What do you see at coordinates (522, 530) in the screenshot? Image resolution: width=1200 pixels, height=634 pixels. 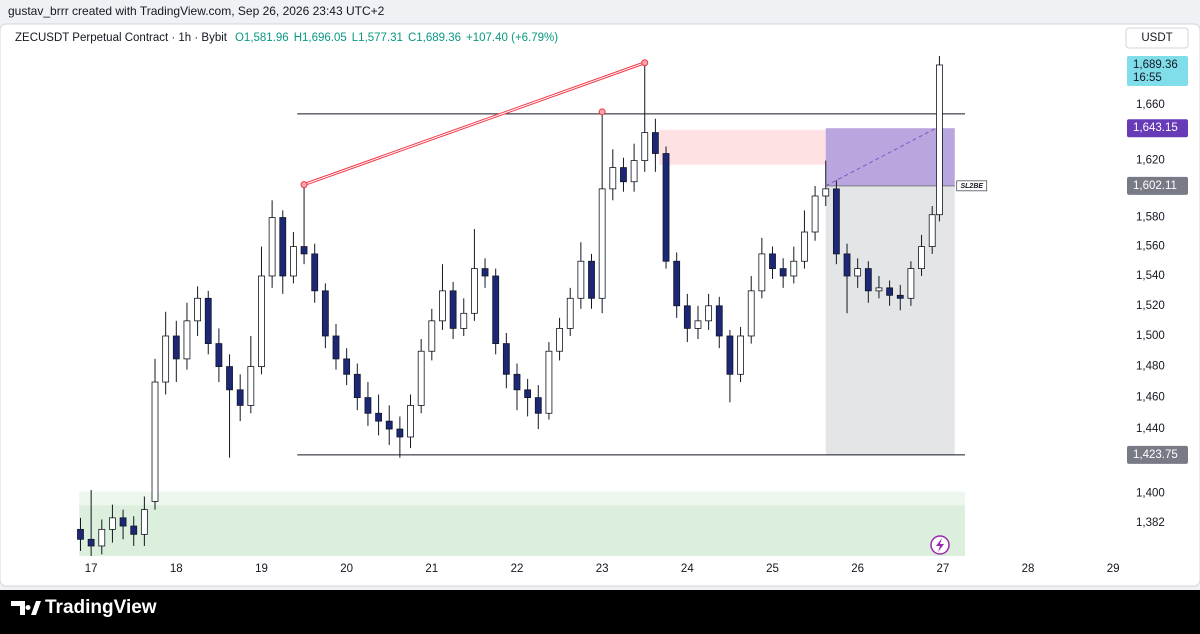 I see `demand-zone-inner` at bounding box center [522, 530].